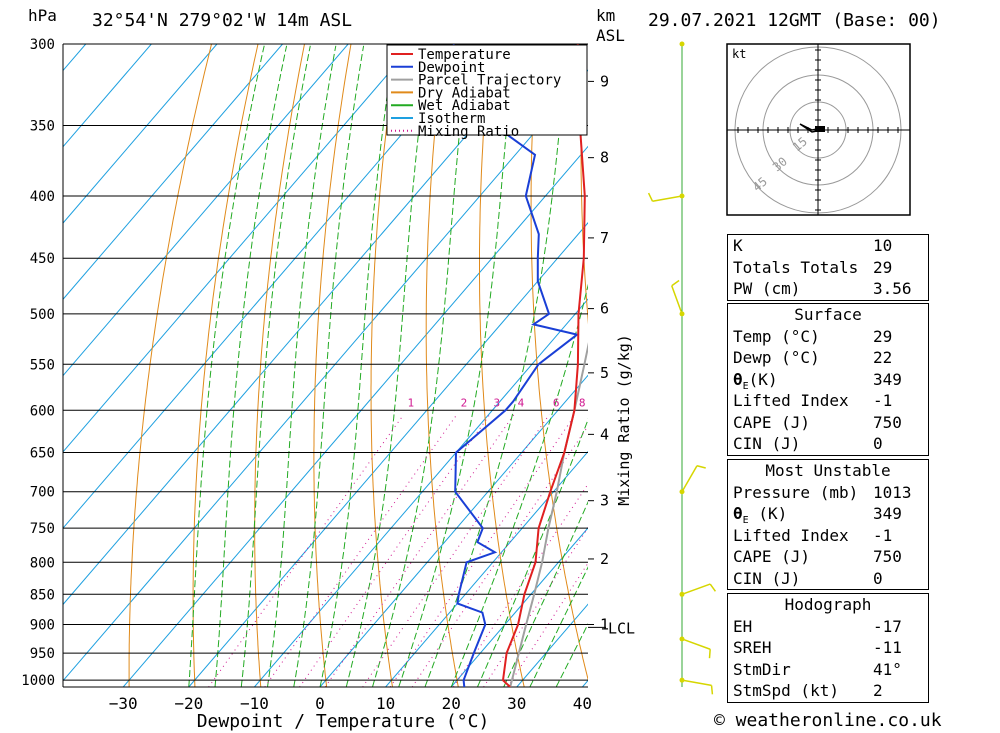  I want to click on pressure-tick-label: 450, so click(42, 259).